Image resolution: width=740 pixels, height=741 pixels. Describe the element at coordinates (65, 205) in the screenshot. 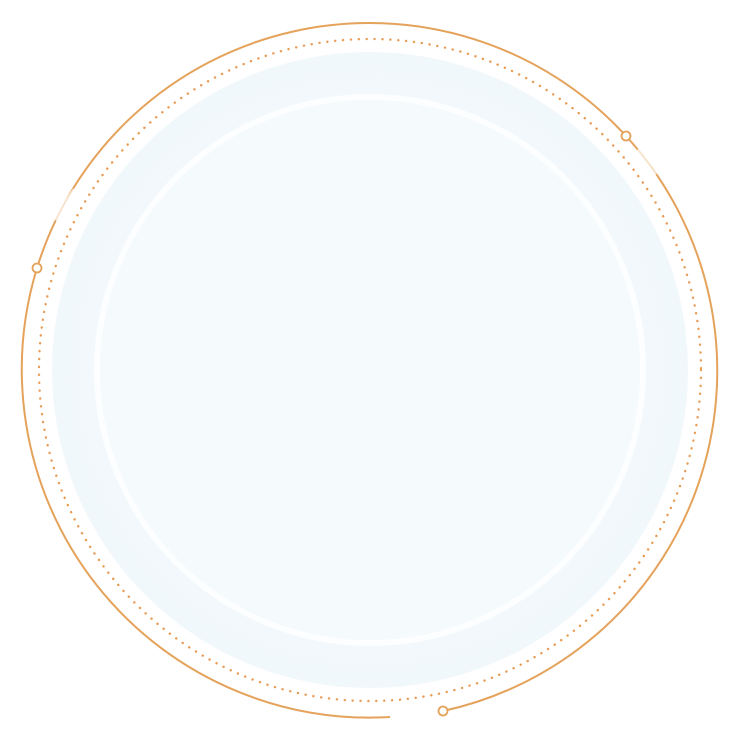

I see `outer-ring-fade-topleft` at that location.